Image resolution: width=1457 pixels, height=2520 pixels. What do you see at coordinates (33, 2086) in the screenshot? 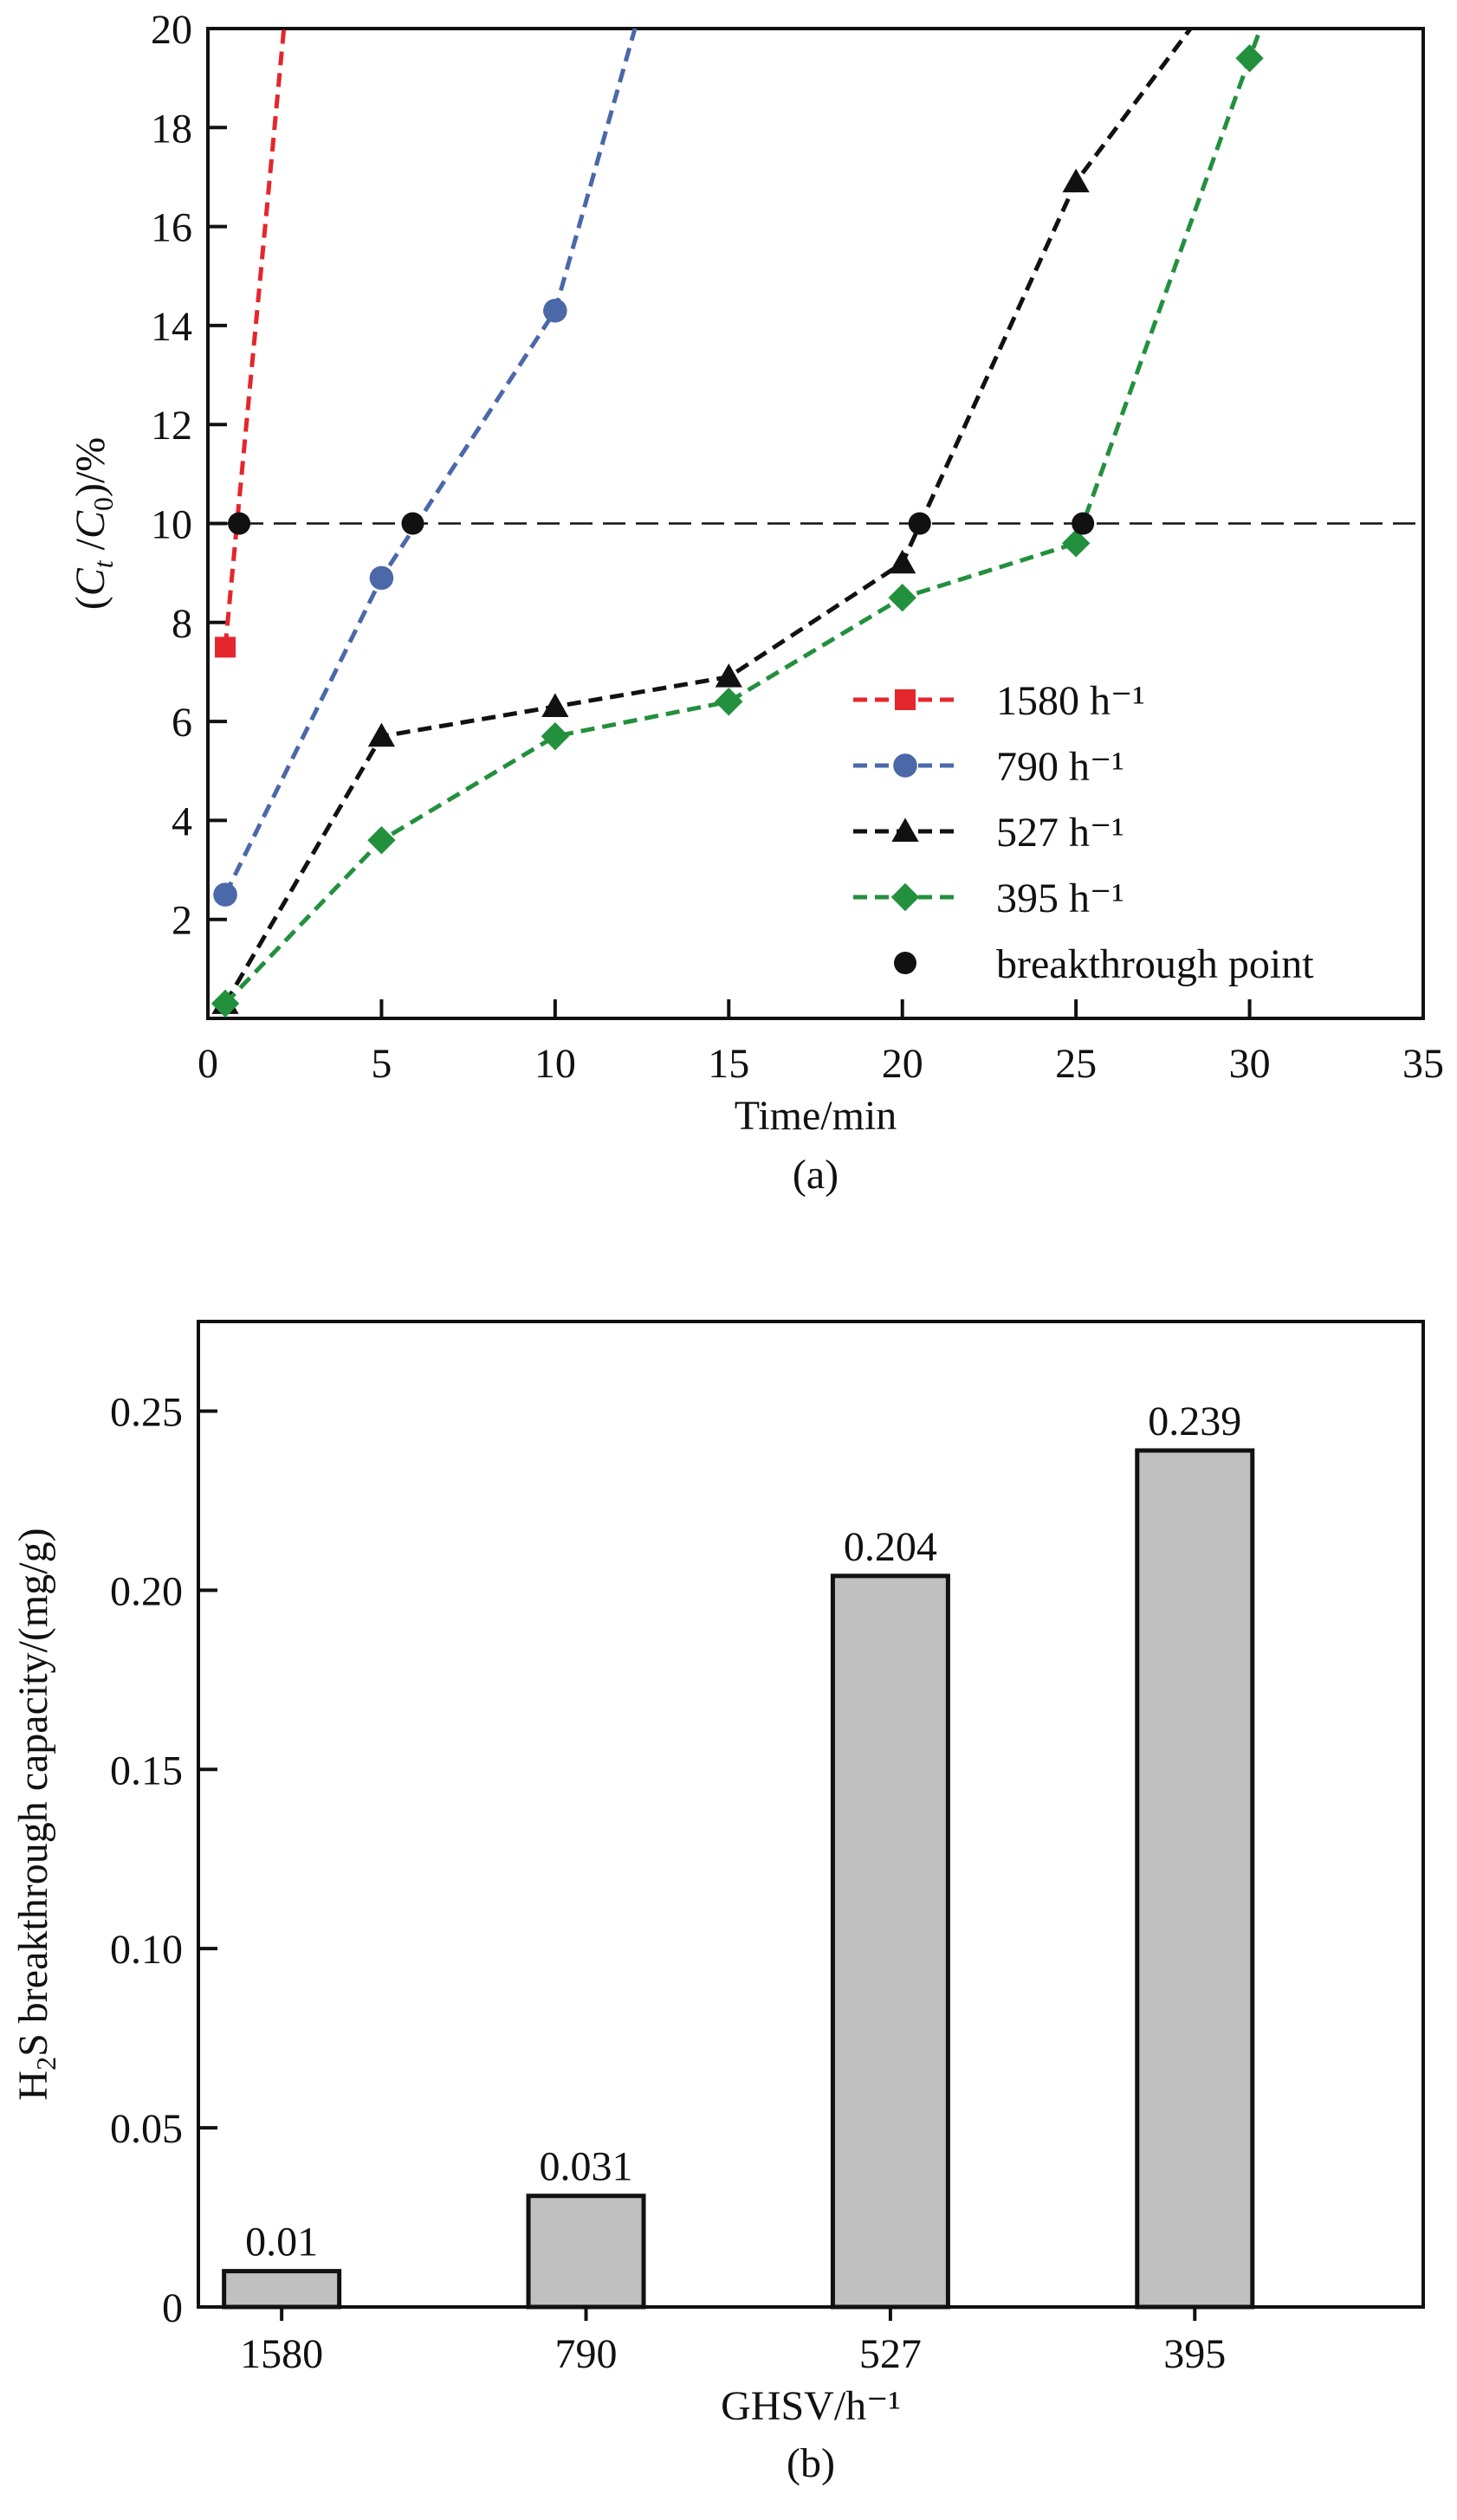
I see `y-axis-label-part: H` at bounding box center [33, 2086].